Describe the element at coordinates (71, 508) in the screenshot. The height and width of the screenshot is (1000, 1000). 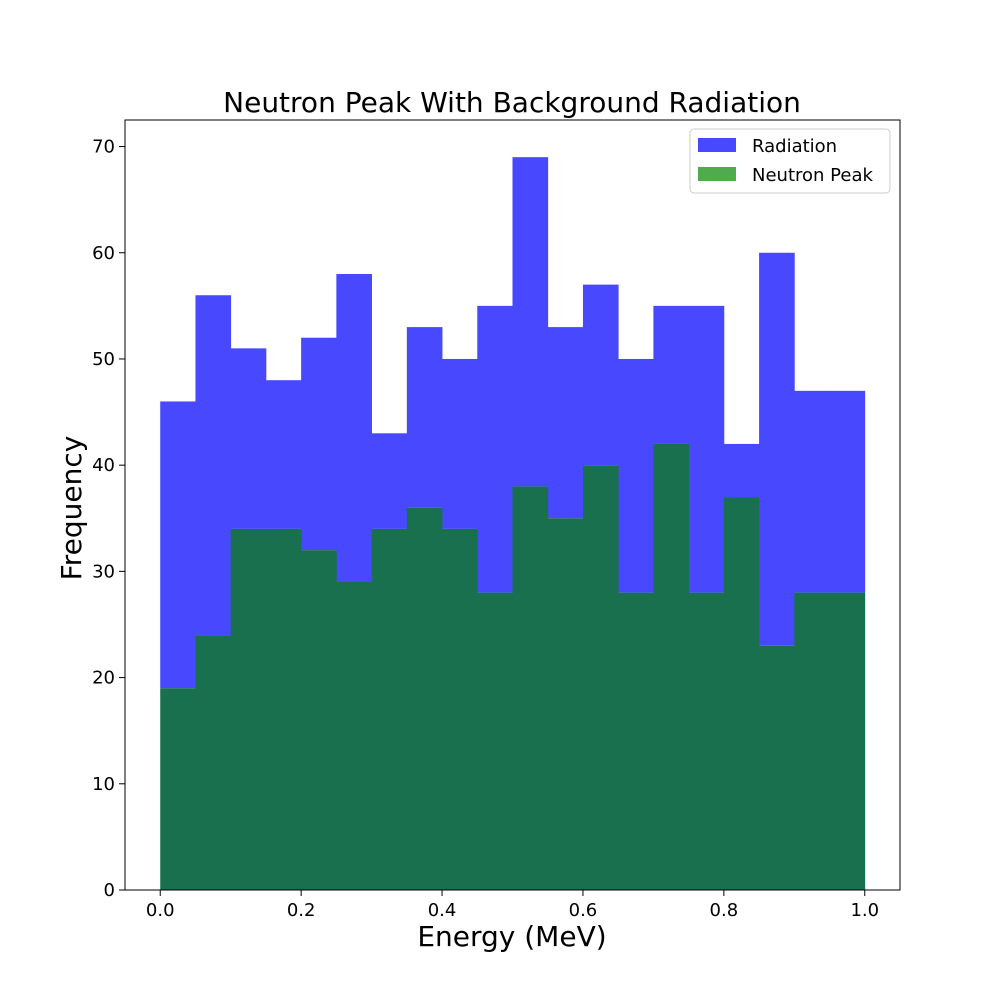
I see `y-axis-title: Frequency` at that location.